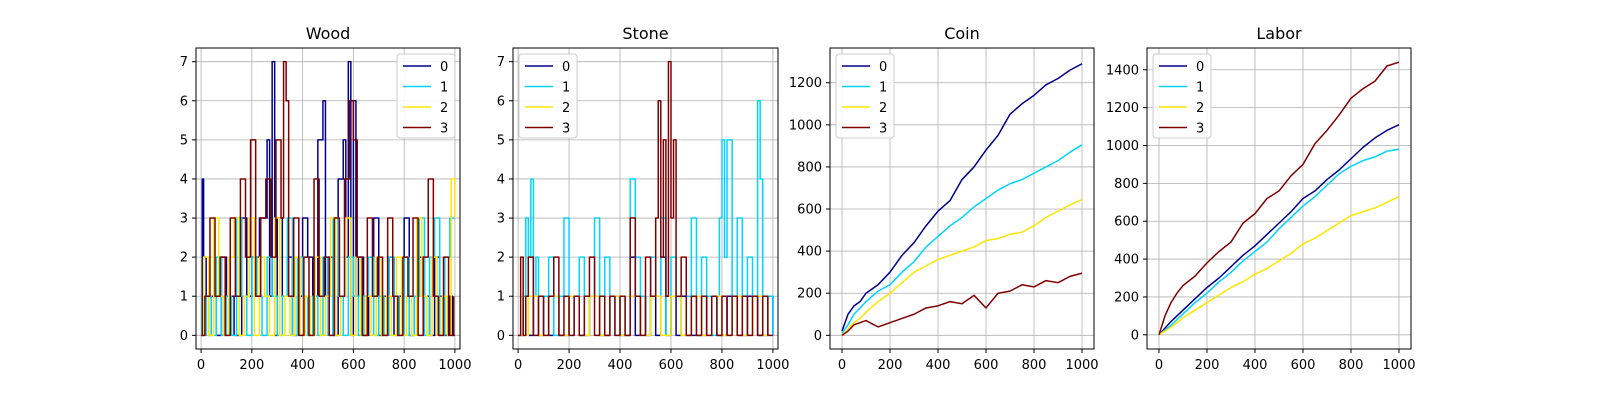 This screenshot has width=1600, height=400. What do you see at coordinates (645, 33) in the screenshot?
I see `chart-title: Stone` at bounding box center [645, 33].